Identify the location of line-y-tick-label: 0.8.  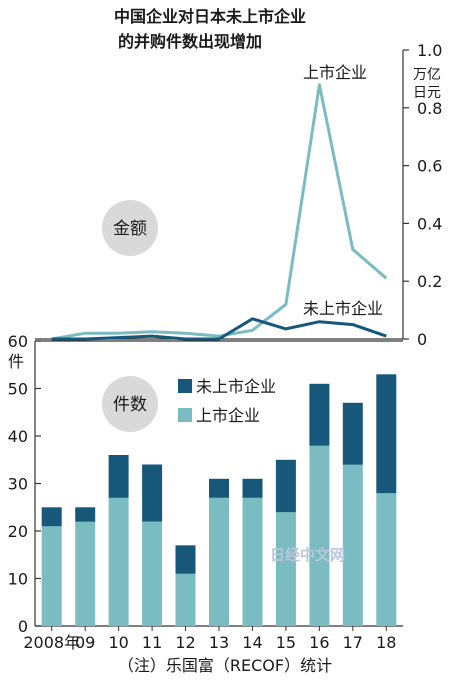
(429, 108).